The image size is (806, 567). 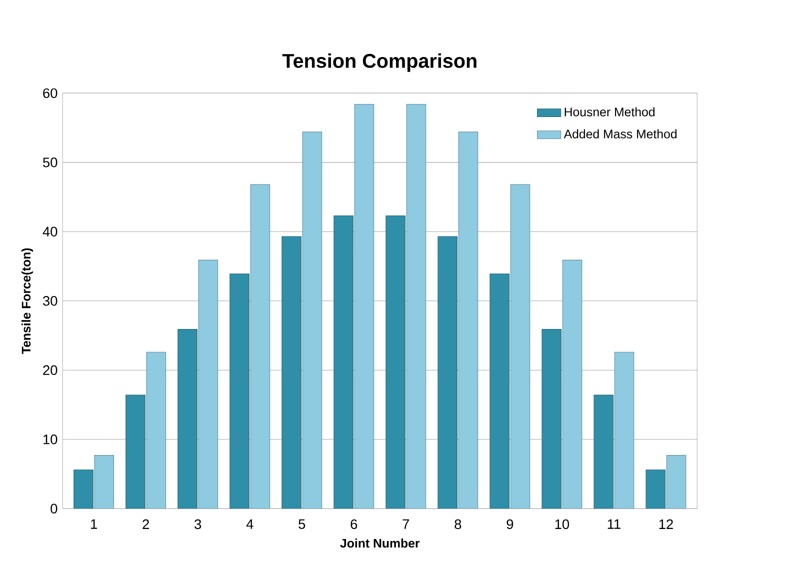 What do you see at coordinates (27, 301) in the screenshot?
I see `y-axis-title: Tensile Force(ton)` at bounding box center [27, 301].